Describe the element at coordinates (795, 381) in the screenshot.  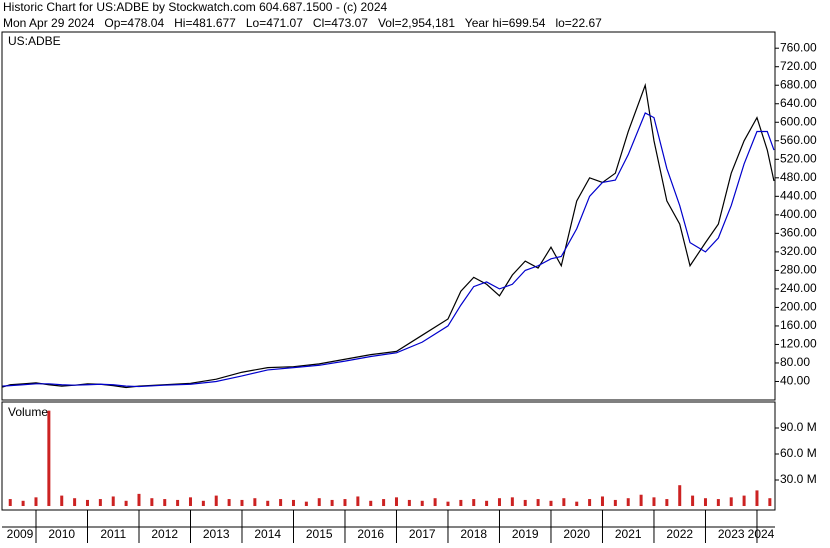
I see `y-tick-label: 40.00` at that location.